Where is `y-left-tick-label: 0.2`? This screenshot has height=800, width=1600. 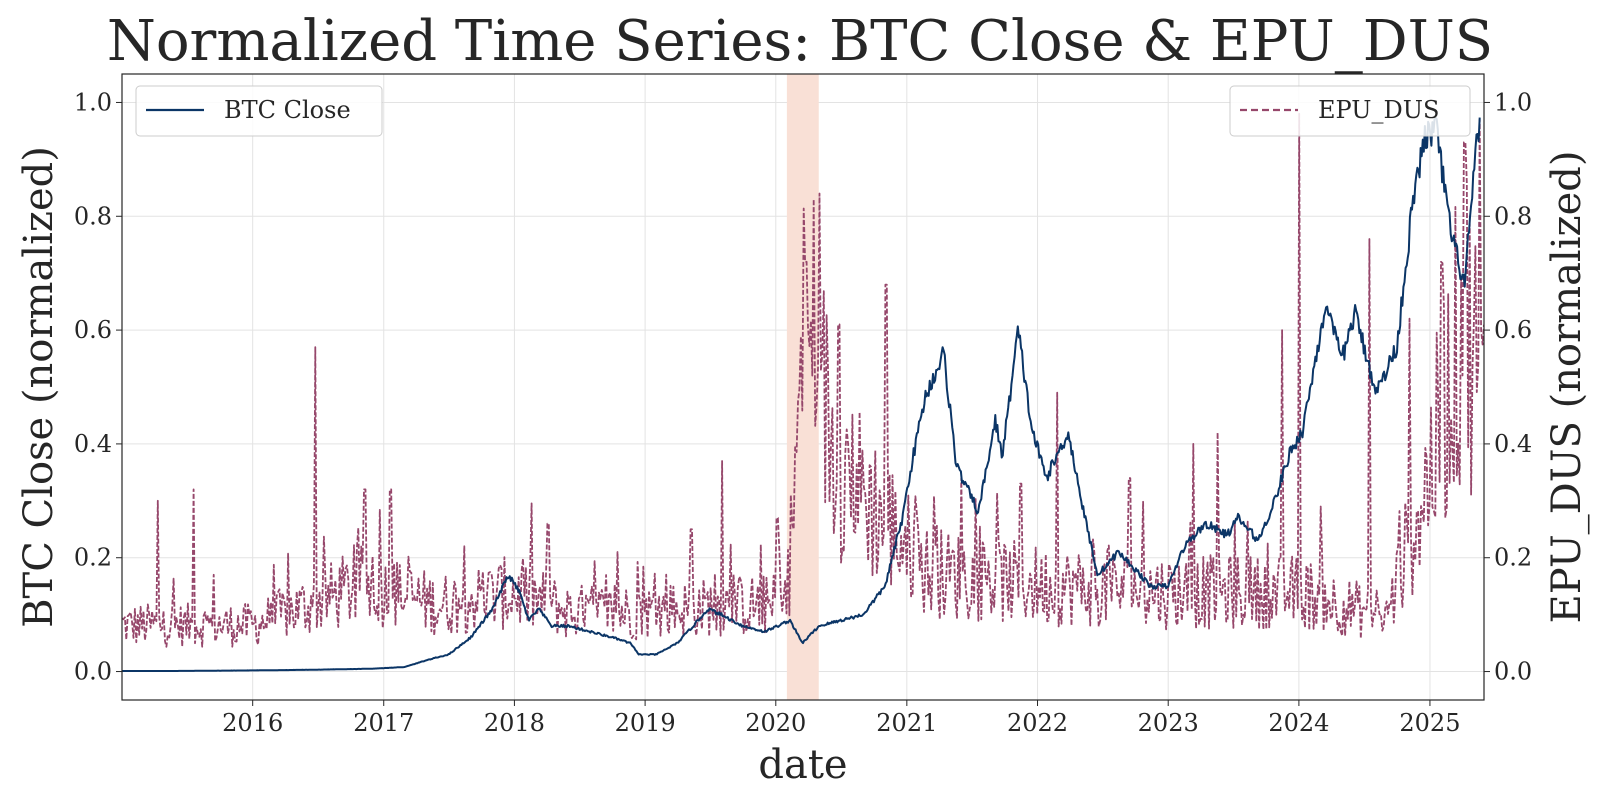 y-left-tick-label: 0.2 is located at coordinates (93, 558).